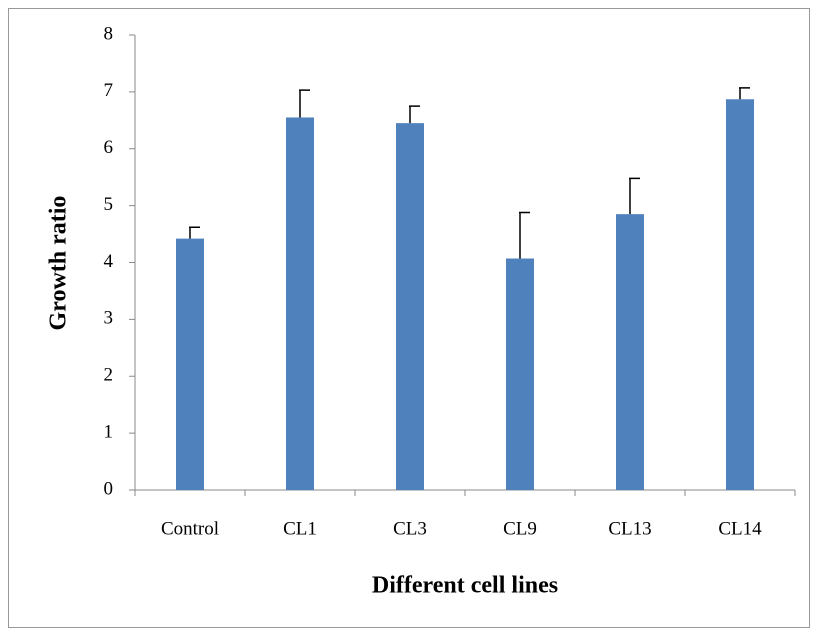 The image size is (813, 633). I want to click on x-axis-title: Different cell lines, so click(465, 586).